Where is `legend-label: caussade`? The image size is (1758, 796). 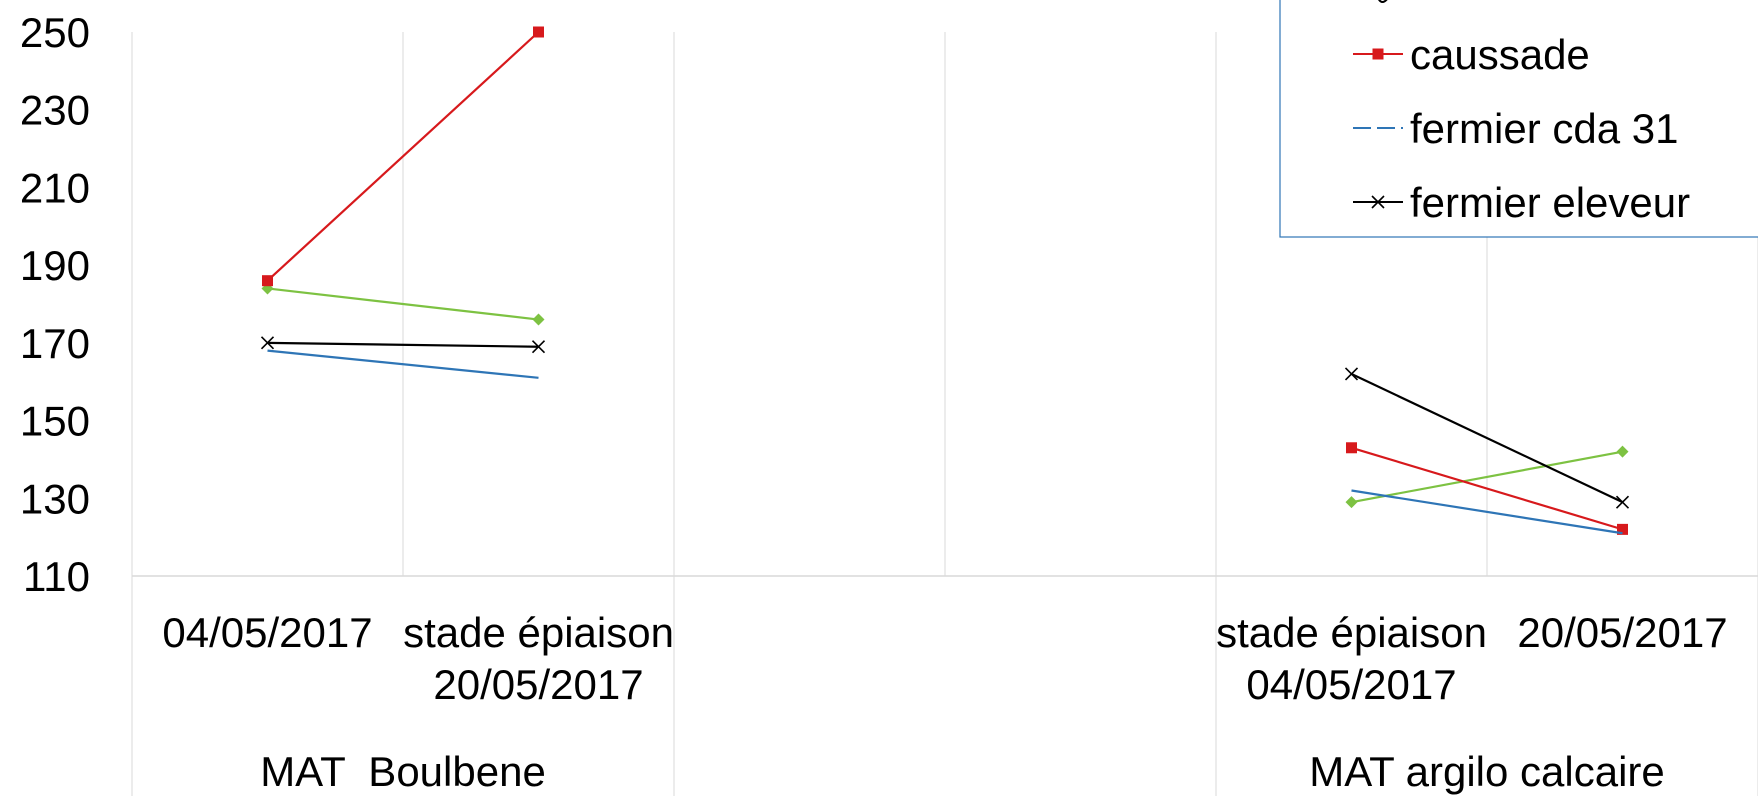 legend-label: caussade is located at coordinates (1500, 54).